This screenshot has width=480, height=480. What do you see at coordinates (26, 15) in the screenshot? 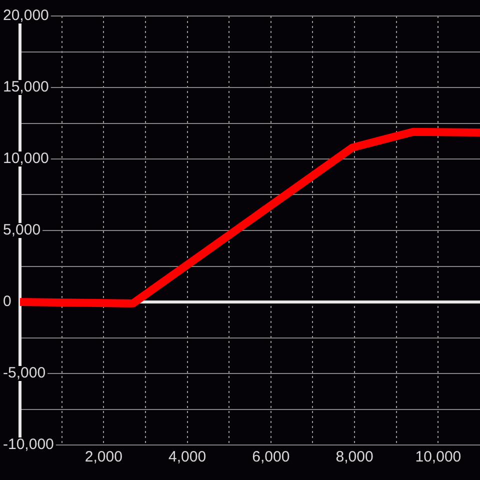
I see `y-tick-label: 20,000` at bounding box center [26, 15].